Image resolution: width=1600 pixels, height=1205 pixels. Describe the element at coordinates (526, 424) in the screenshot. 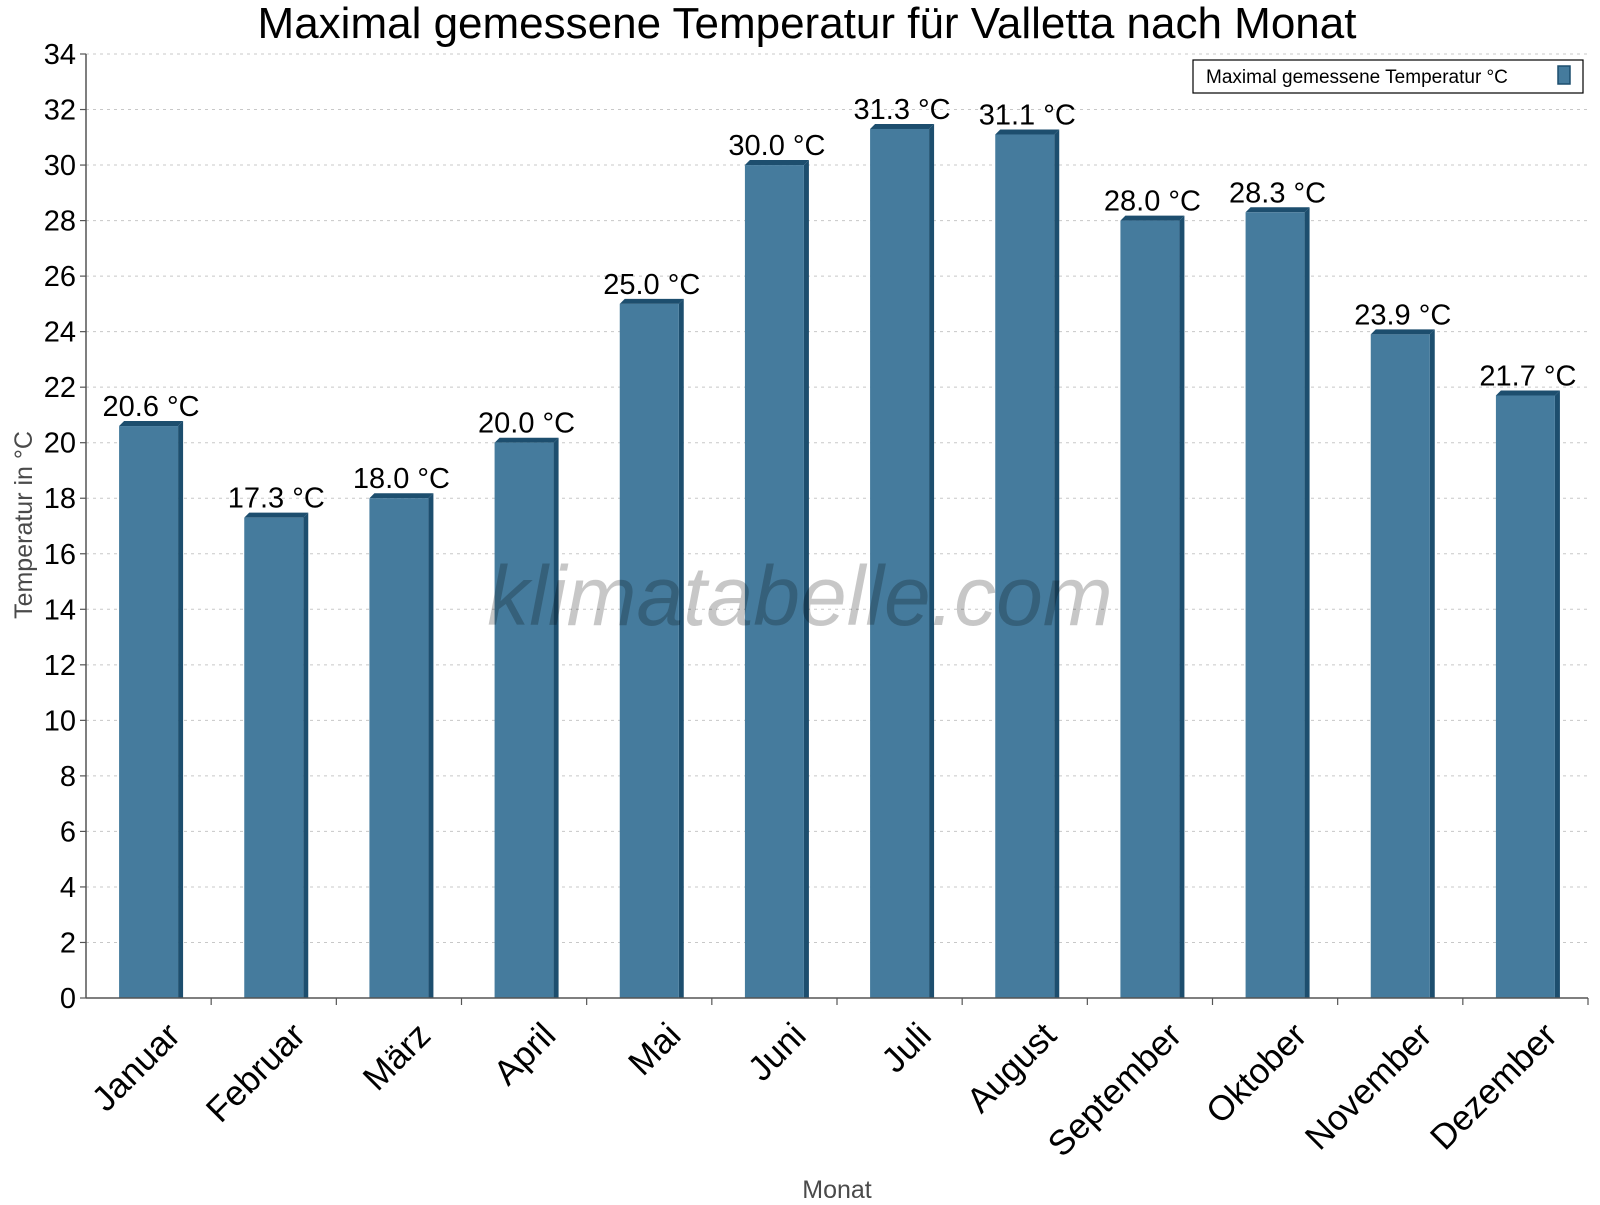

I see `data-label: 20.0 °C` at that location.